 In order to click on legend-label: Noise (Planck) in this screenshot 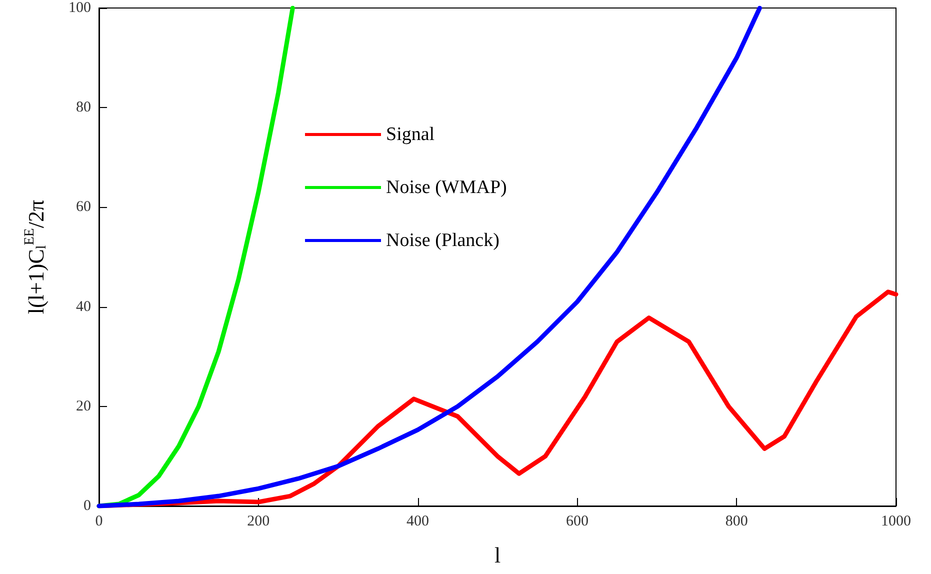, I will do `click(443, 240)`.